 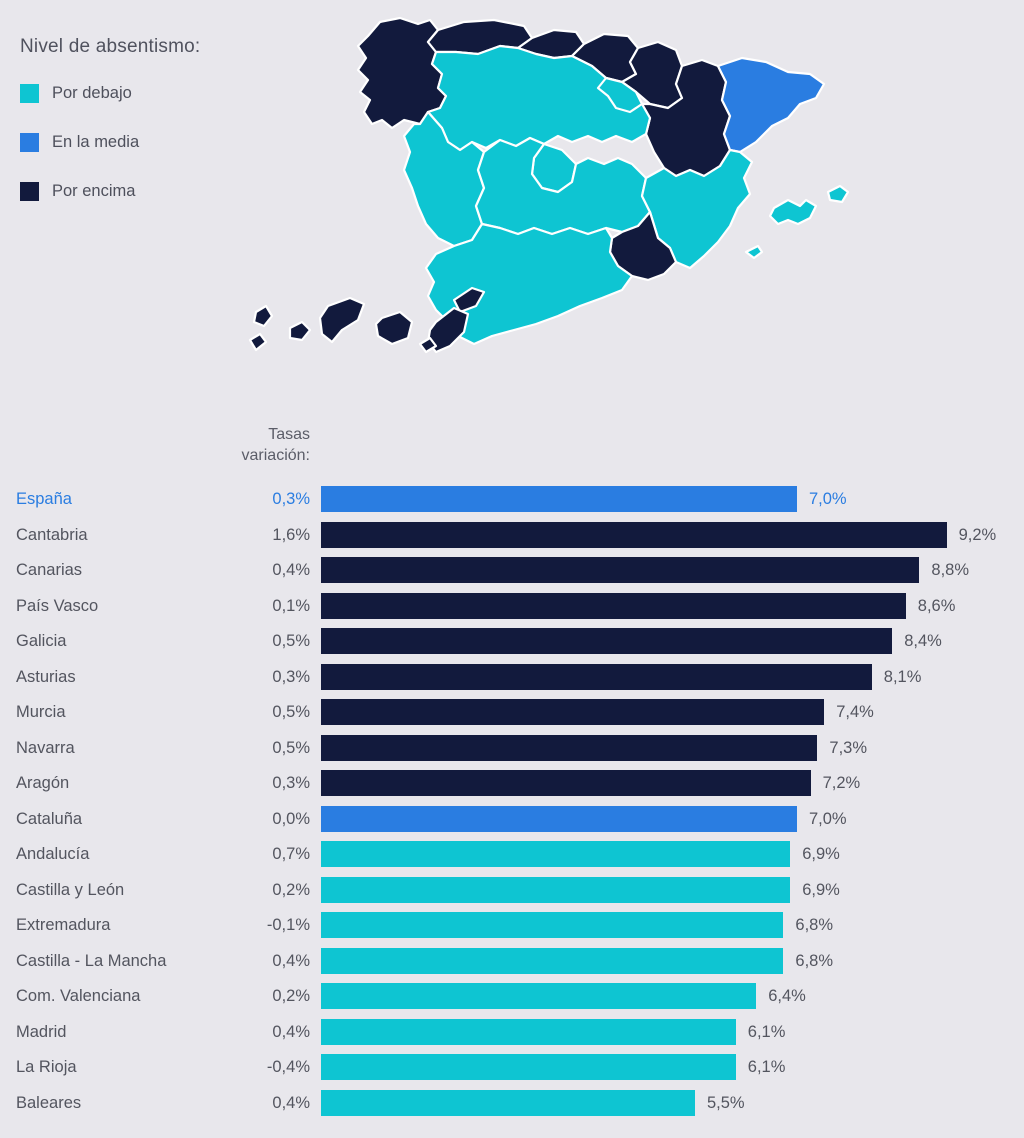 I want to click on region-label: Asturias, so click(x=46, y=676).